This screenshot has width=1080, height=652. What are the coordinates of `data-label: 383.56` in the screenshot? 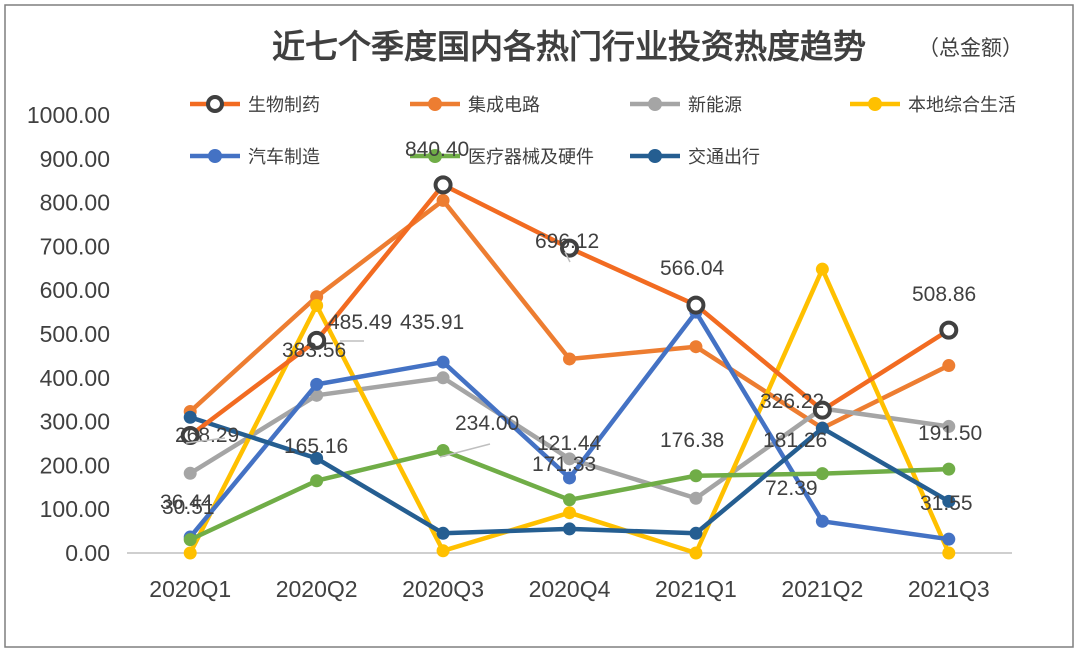 It's located at (314, 350).